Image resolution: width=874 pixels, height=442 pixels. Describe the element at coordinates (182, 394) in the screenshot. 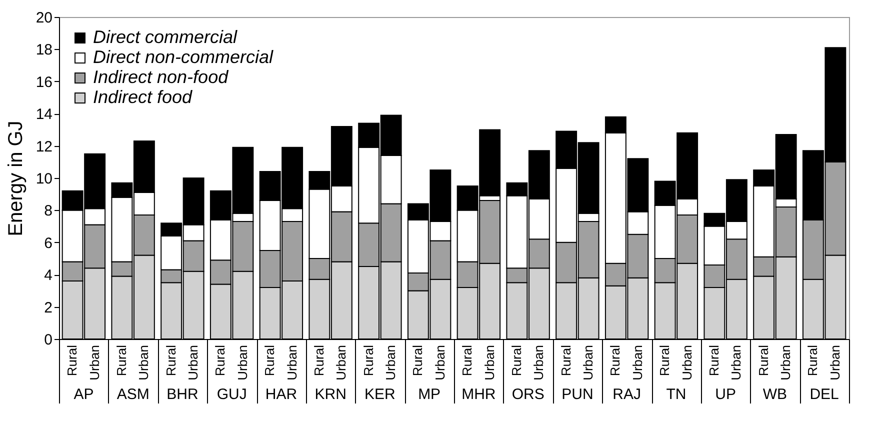

I see `text: BHR` at that location.